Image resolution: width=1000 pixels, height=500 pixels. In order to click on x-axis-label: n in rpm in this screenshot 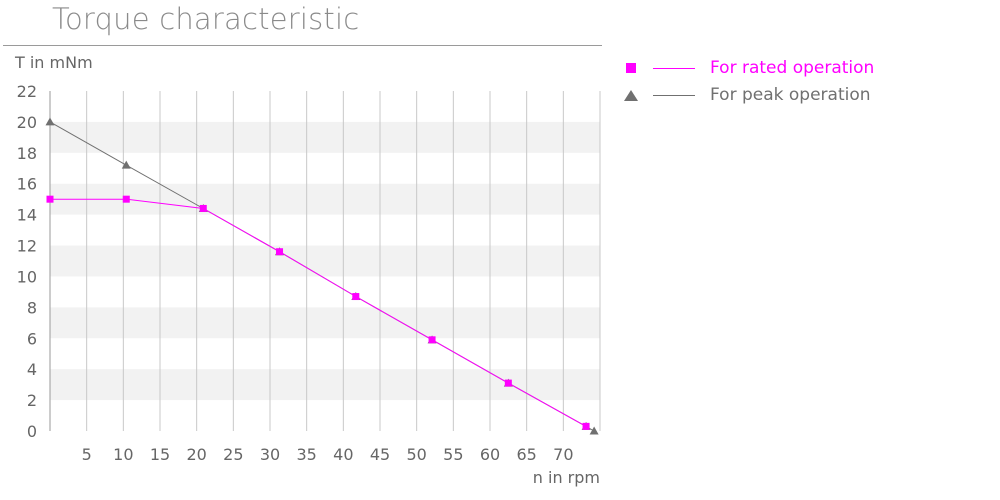, I will do `click(566, 477)`.